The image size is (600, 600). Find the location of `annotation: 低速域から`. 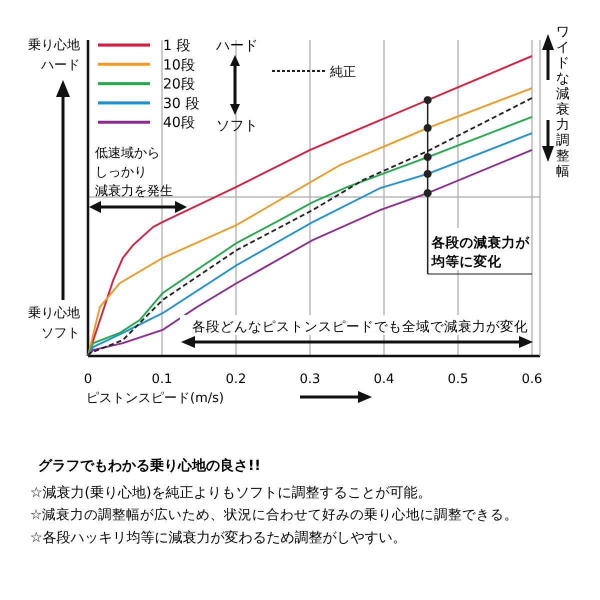

annotation: 低速域から is located at coordinates (127, 153).